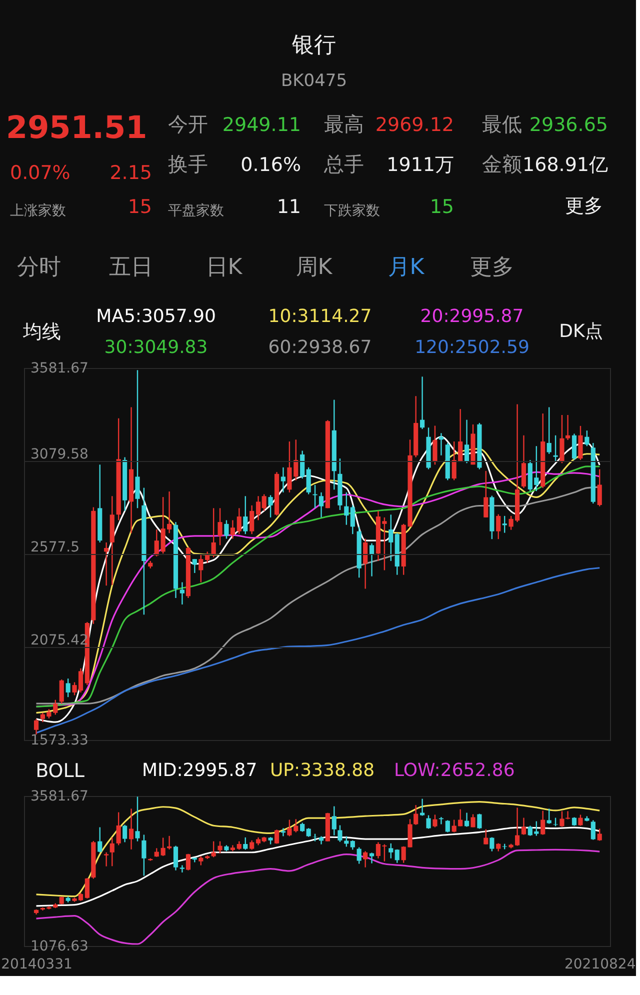 This screenshot has width=640, height=995. Describe the element at coordinates (581, 331) in the screenshot. I see `text: DK点` at that location.